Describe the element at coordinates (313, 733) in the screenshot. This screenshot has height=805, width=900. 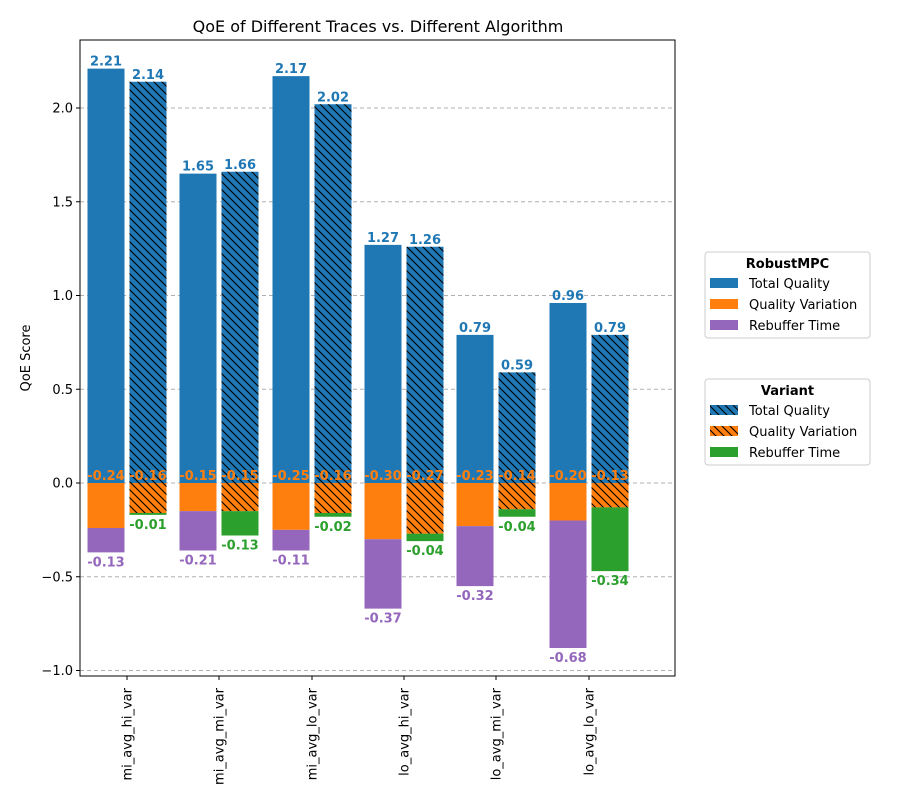
I see `x-tick-label: mi_avg_lo_var` at that location.